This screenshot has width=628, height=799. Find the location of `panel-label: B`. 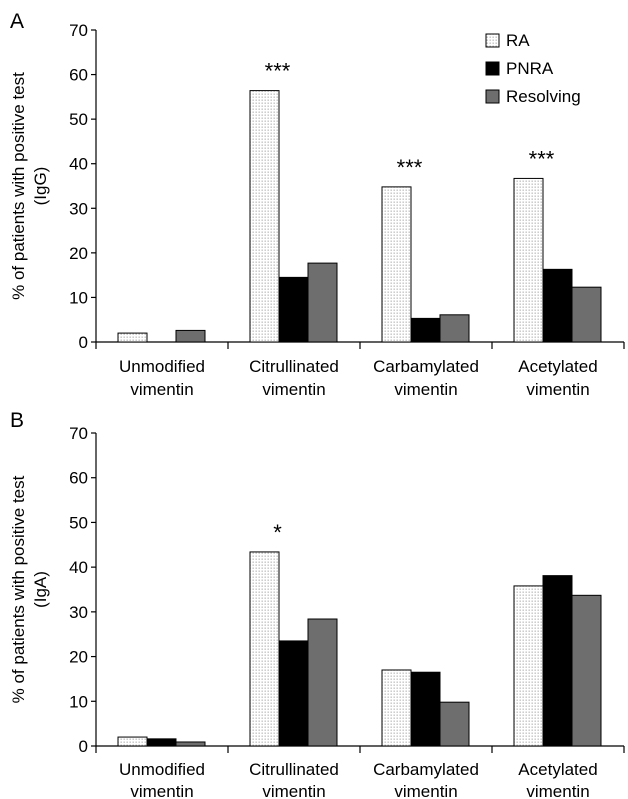

panel-label: B is located at coordinates (17, 420).